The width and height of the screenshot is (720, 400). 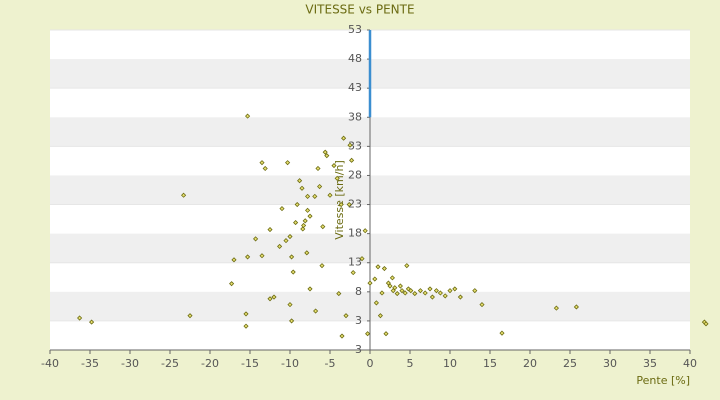 What do you see at coordinates (355, 29) in the screenshot?
I see `y-tick-label: 53` at bounding box center [355, 29].